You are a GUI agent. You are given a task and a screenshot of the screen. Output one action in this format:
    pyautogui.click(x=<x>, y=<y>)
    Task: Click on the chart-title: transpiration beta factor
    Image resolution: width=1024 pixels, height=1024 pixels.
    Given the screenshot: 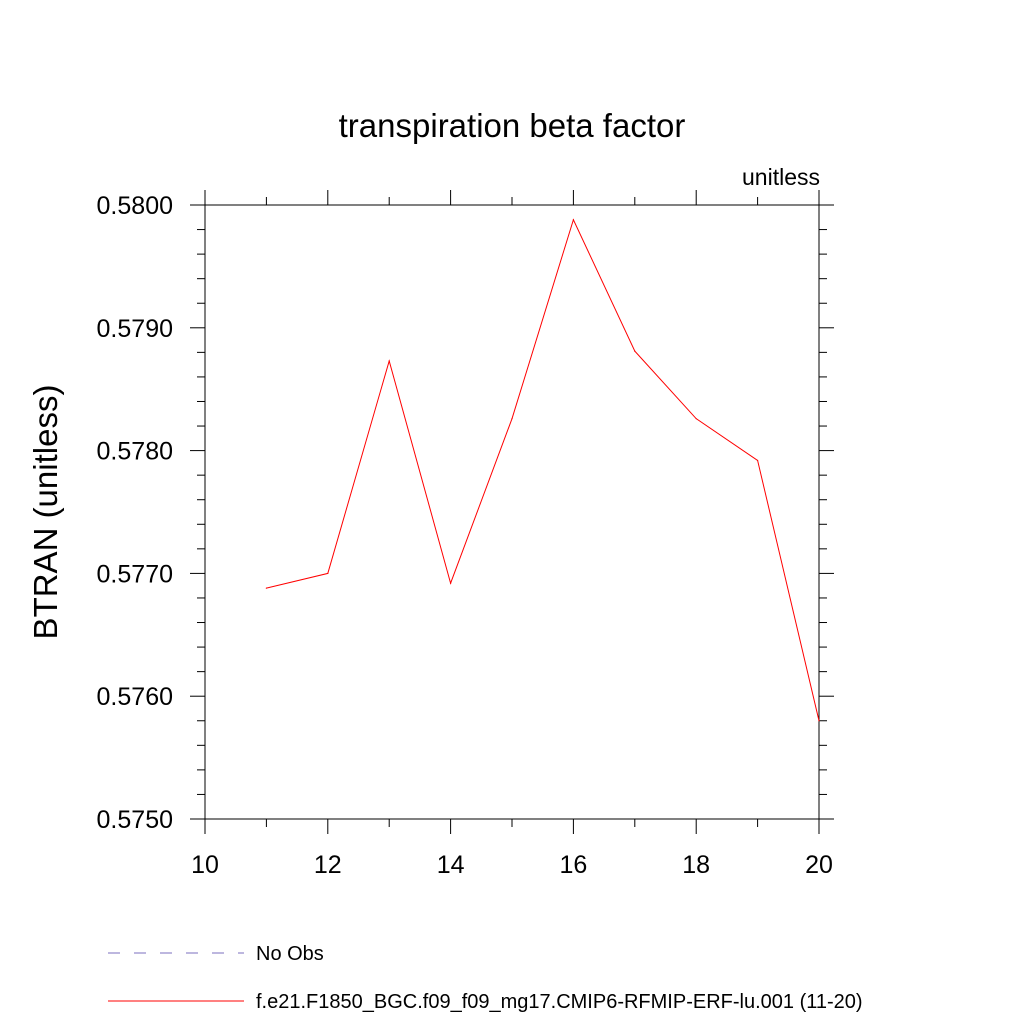 What is the action you would take?
    pyautogui.click(x=512, y=125)
    